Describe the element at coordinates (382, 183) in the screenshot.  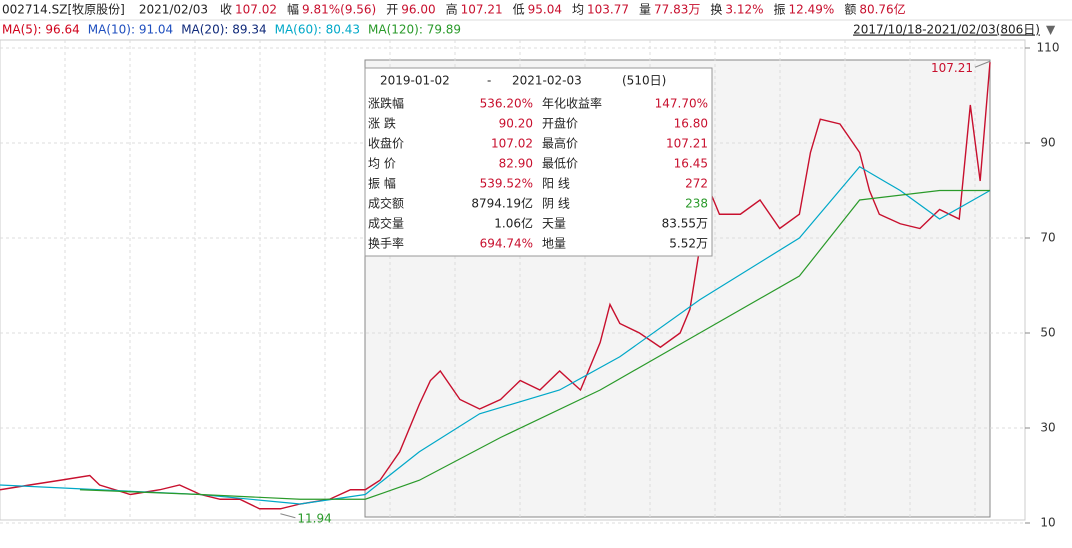
I see `stat-label: 振 幅` at that location.